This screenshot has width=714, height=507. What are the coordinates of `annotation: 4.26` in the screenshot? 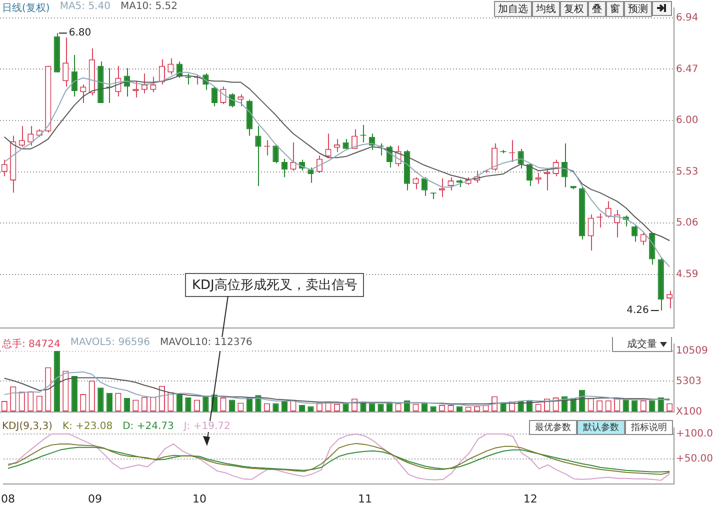 It's located at (637, 310).